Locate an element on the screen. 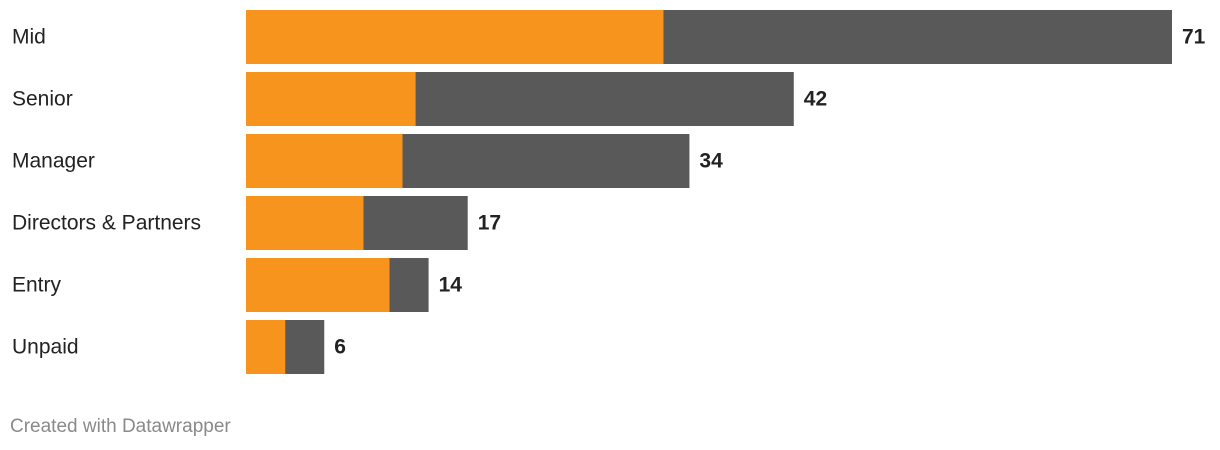 The width and height of the screenshot is (1220, 450). category-label: Unpaid is located at coordinates (45, 347).